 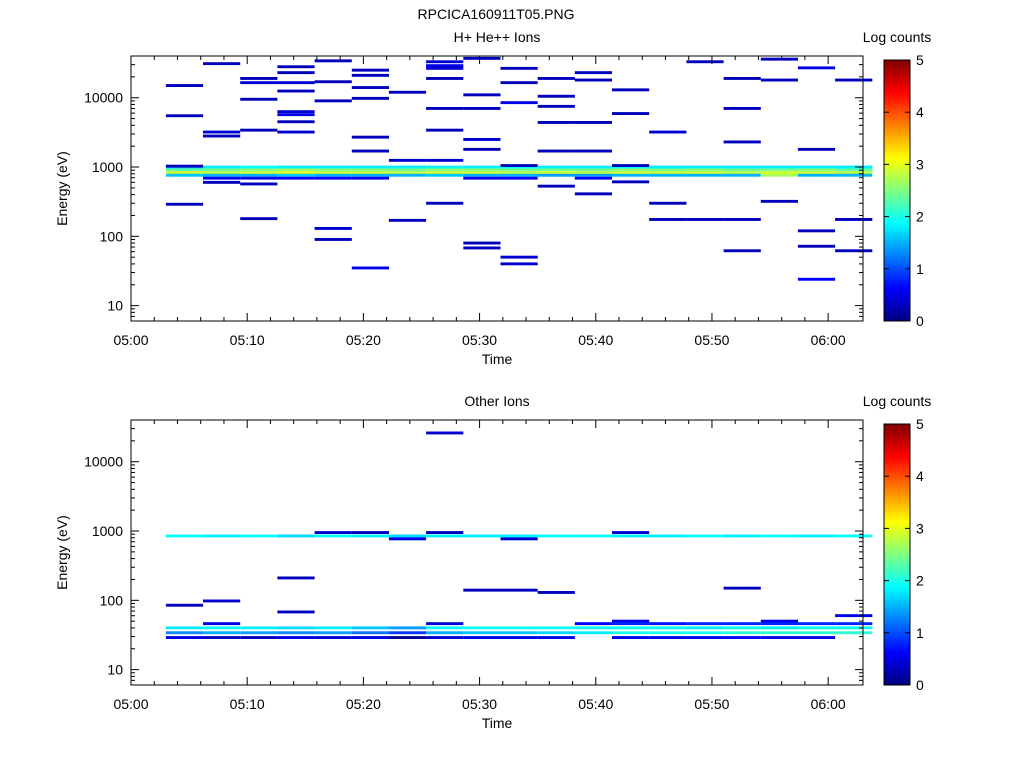 I want to click on y-tick-label: 100, so click(x=112, y=600).